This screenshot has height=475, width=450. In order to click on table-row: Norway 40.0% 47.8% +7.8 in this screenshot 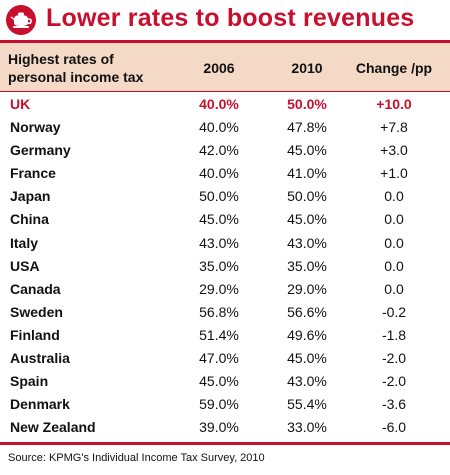, I will do `click(225, 126)`.